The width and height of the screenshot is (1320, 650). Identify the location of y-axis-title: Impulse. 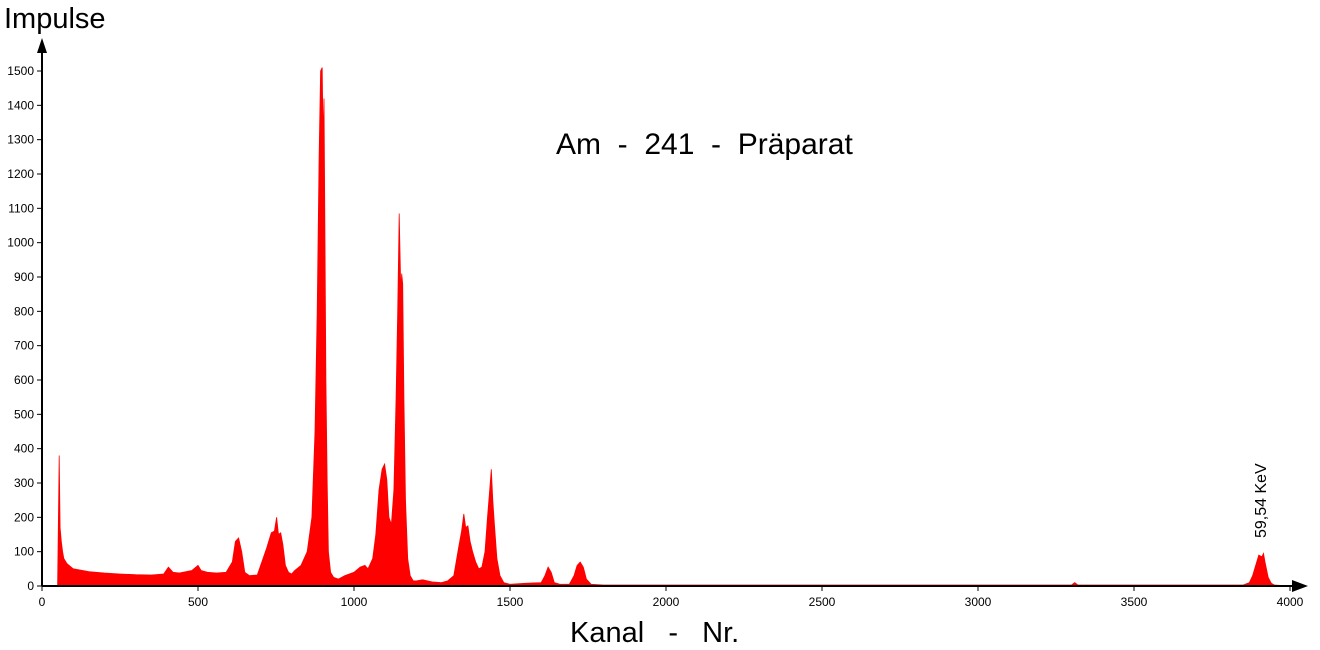
(55, 19).